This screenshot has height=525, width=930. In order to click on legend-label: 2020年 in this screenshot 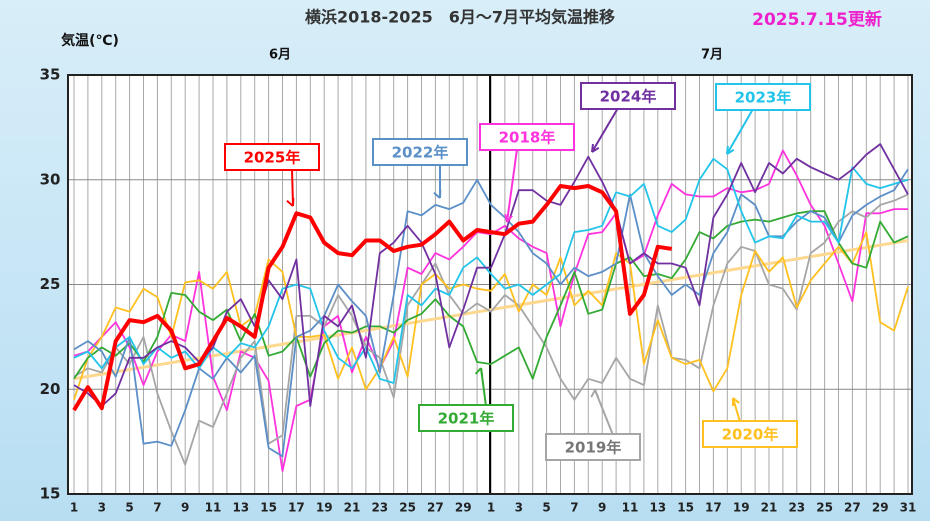, I will do `click(750, 435)`.